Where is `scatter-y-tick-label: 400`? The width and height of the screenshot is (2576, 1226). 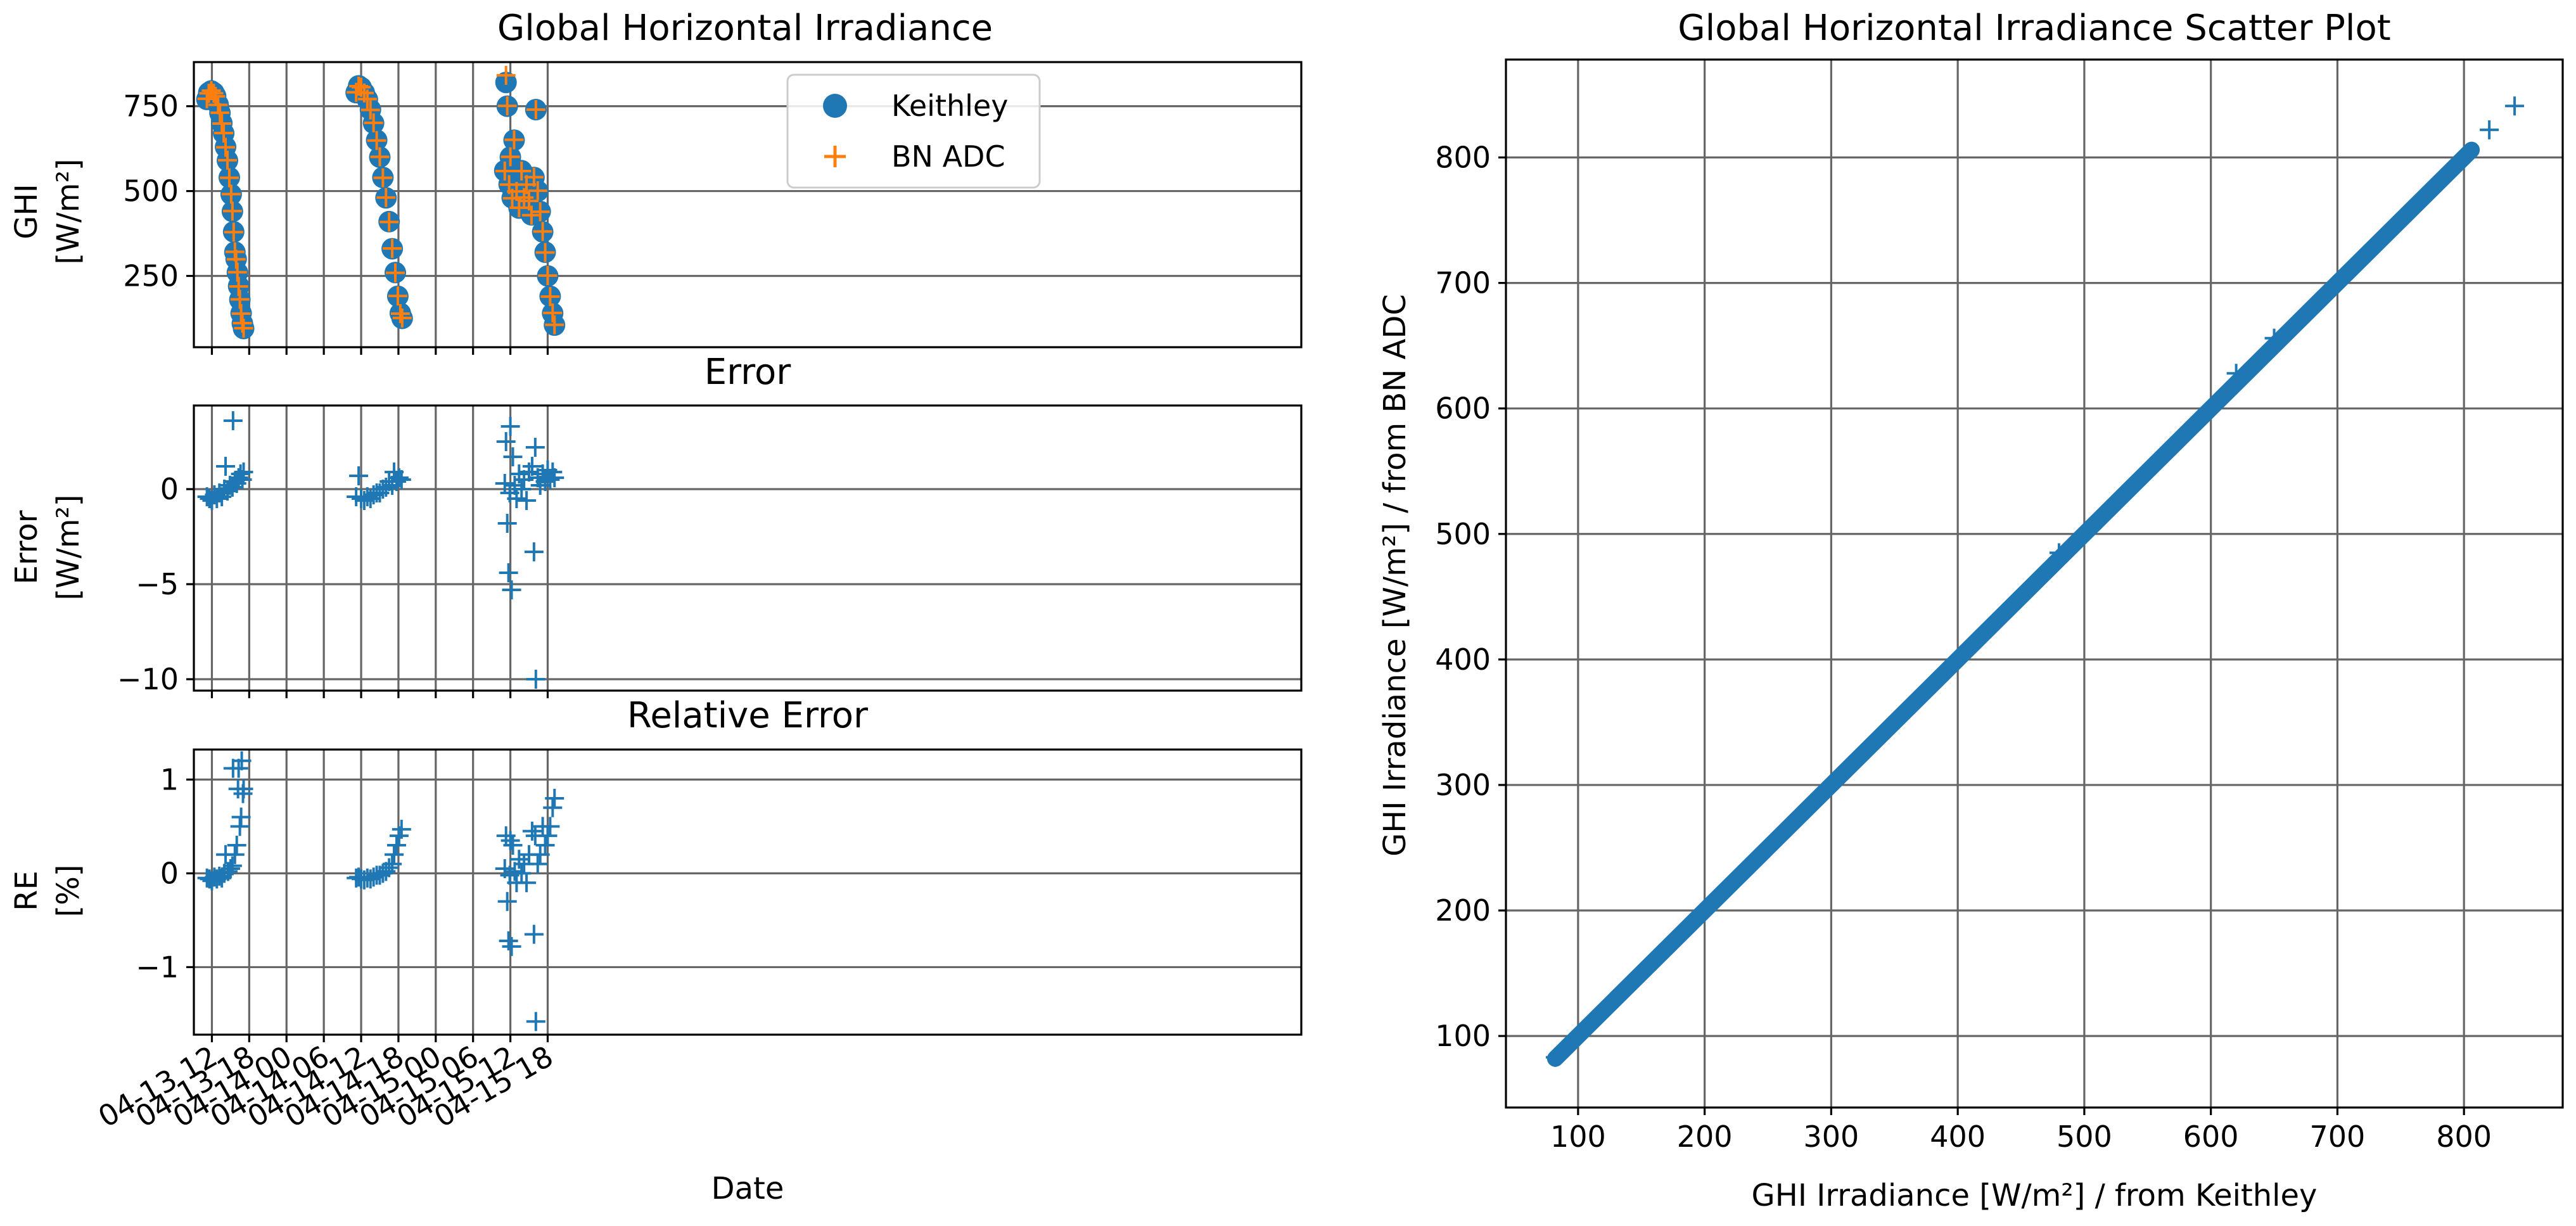 scatter-y-tick-label: 400 is located at coordinates (1463, 659).